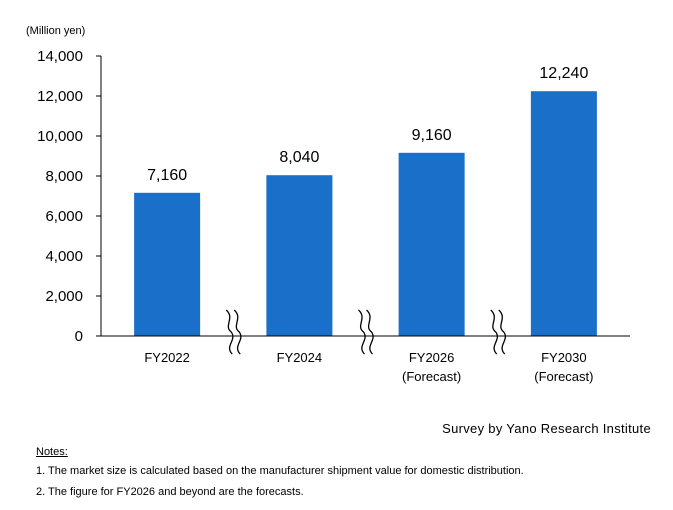 The width and height of the screenshot is (673, 510). I want to click on x-category-label: FY2026, so click(432, 357).